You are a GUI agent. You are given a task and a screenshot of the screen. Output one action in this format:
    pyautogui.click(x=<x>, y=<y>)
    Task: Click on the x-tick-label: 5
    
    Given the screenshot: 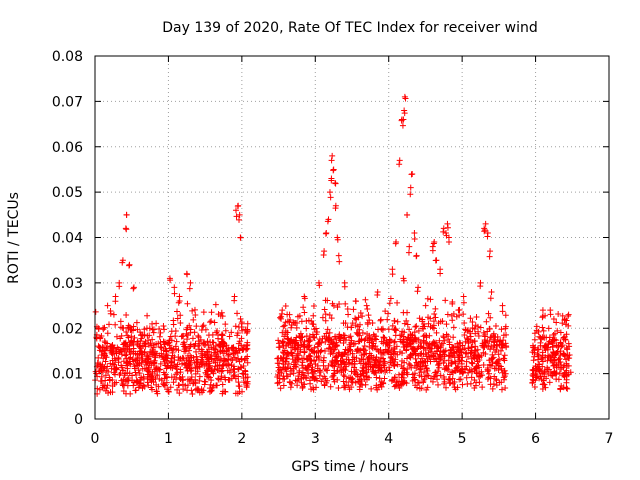 What is the action you would take?
    pyautogui.click(x=462, y=439)
    